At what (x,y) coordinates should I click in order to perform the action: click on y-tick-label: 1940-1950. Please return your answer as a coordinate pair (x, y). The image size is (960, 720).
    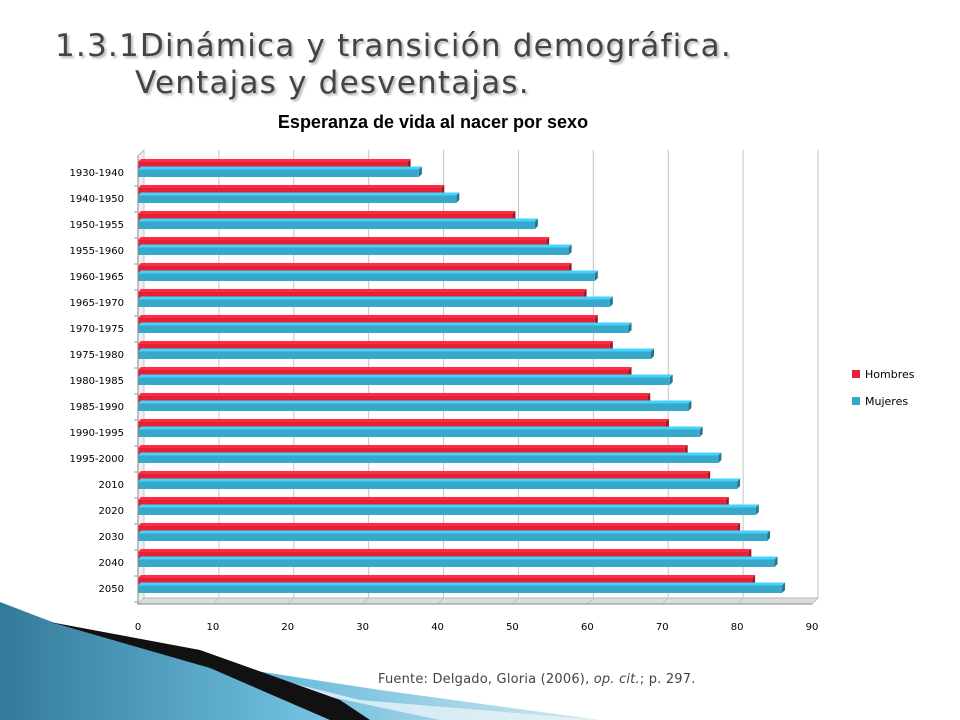
    Looking at the image, I should click on (96, 199).